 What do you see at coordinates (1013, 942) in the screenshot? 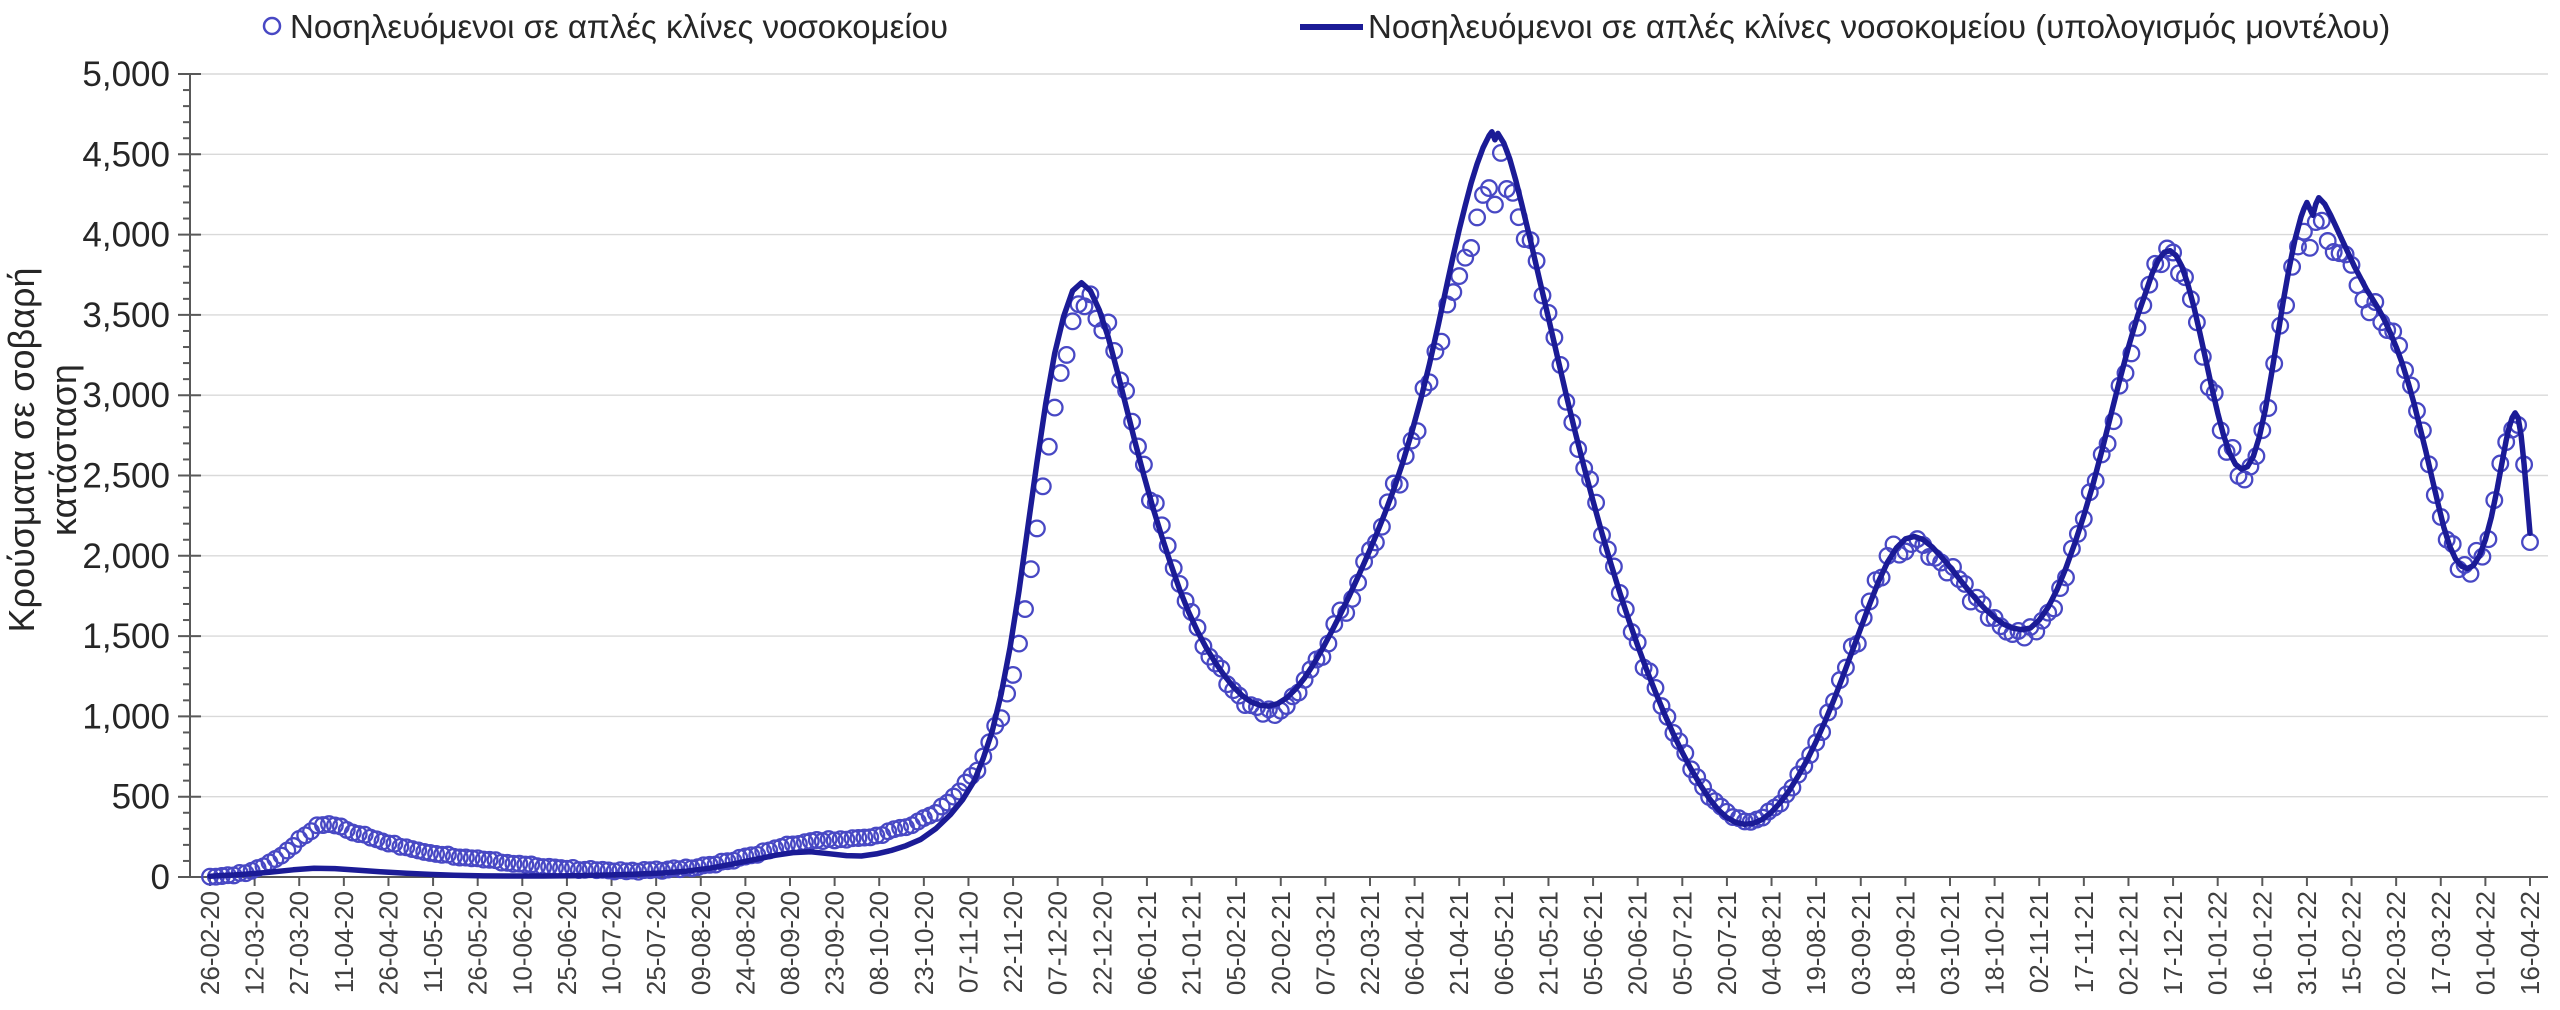
I see `x-tick-label: 22-11-20` at bounding box center [1013, 942].